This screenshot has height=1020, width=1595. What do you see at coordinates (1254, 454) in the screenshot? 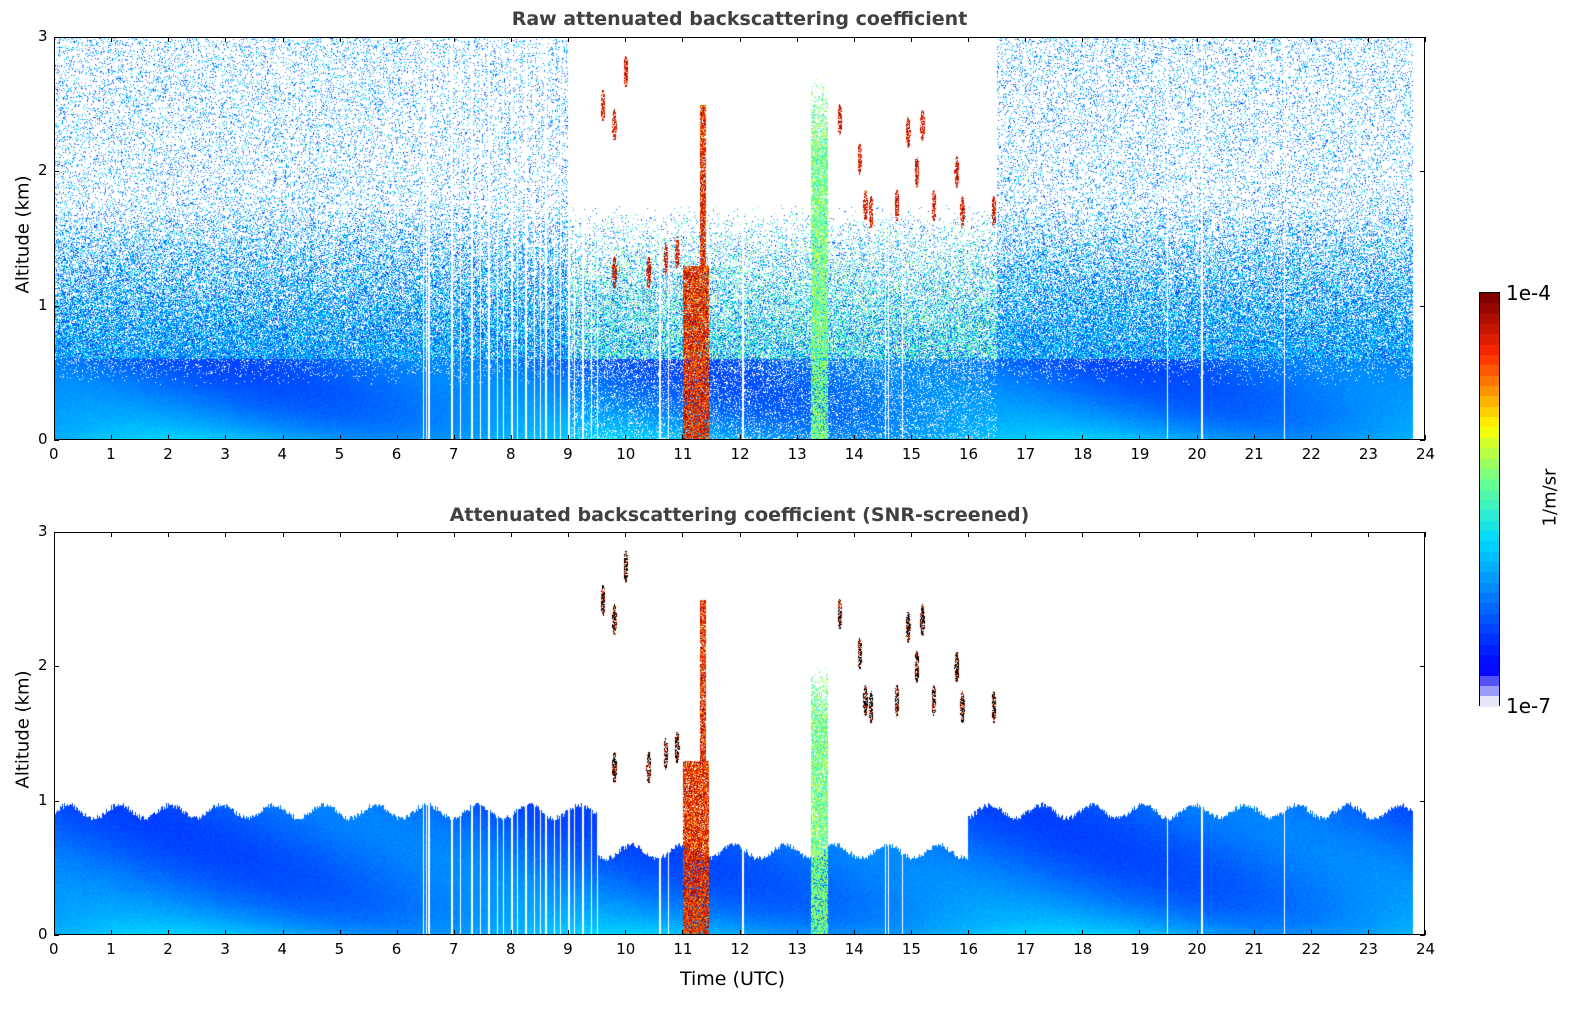
I see `x-tick-label: 21` at bounding box center [1254, 454].